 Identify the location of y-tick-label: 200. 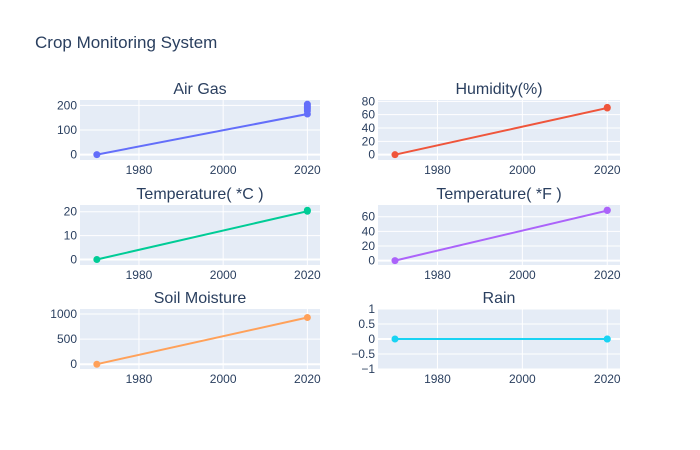
(67, 105).